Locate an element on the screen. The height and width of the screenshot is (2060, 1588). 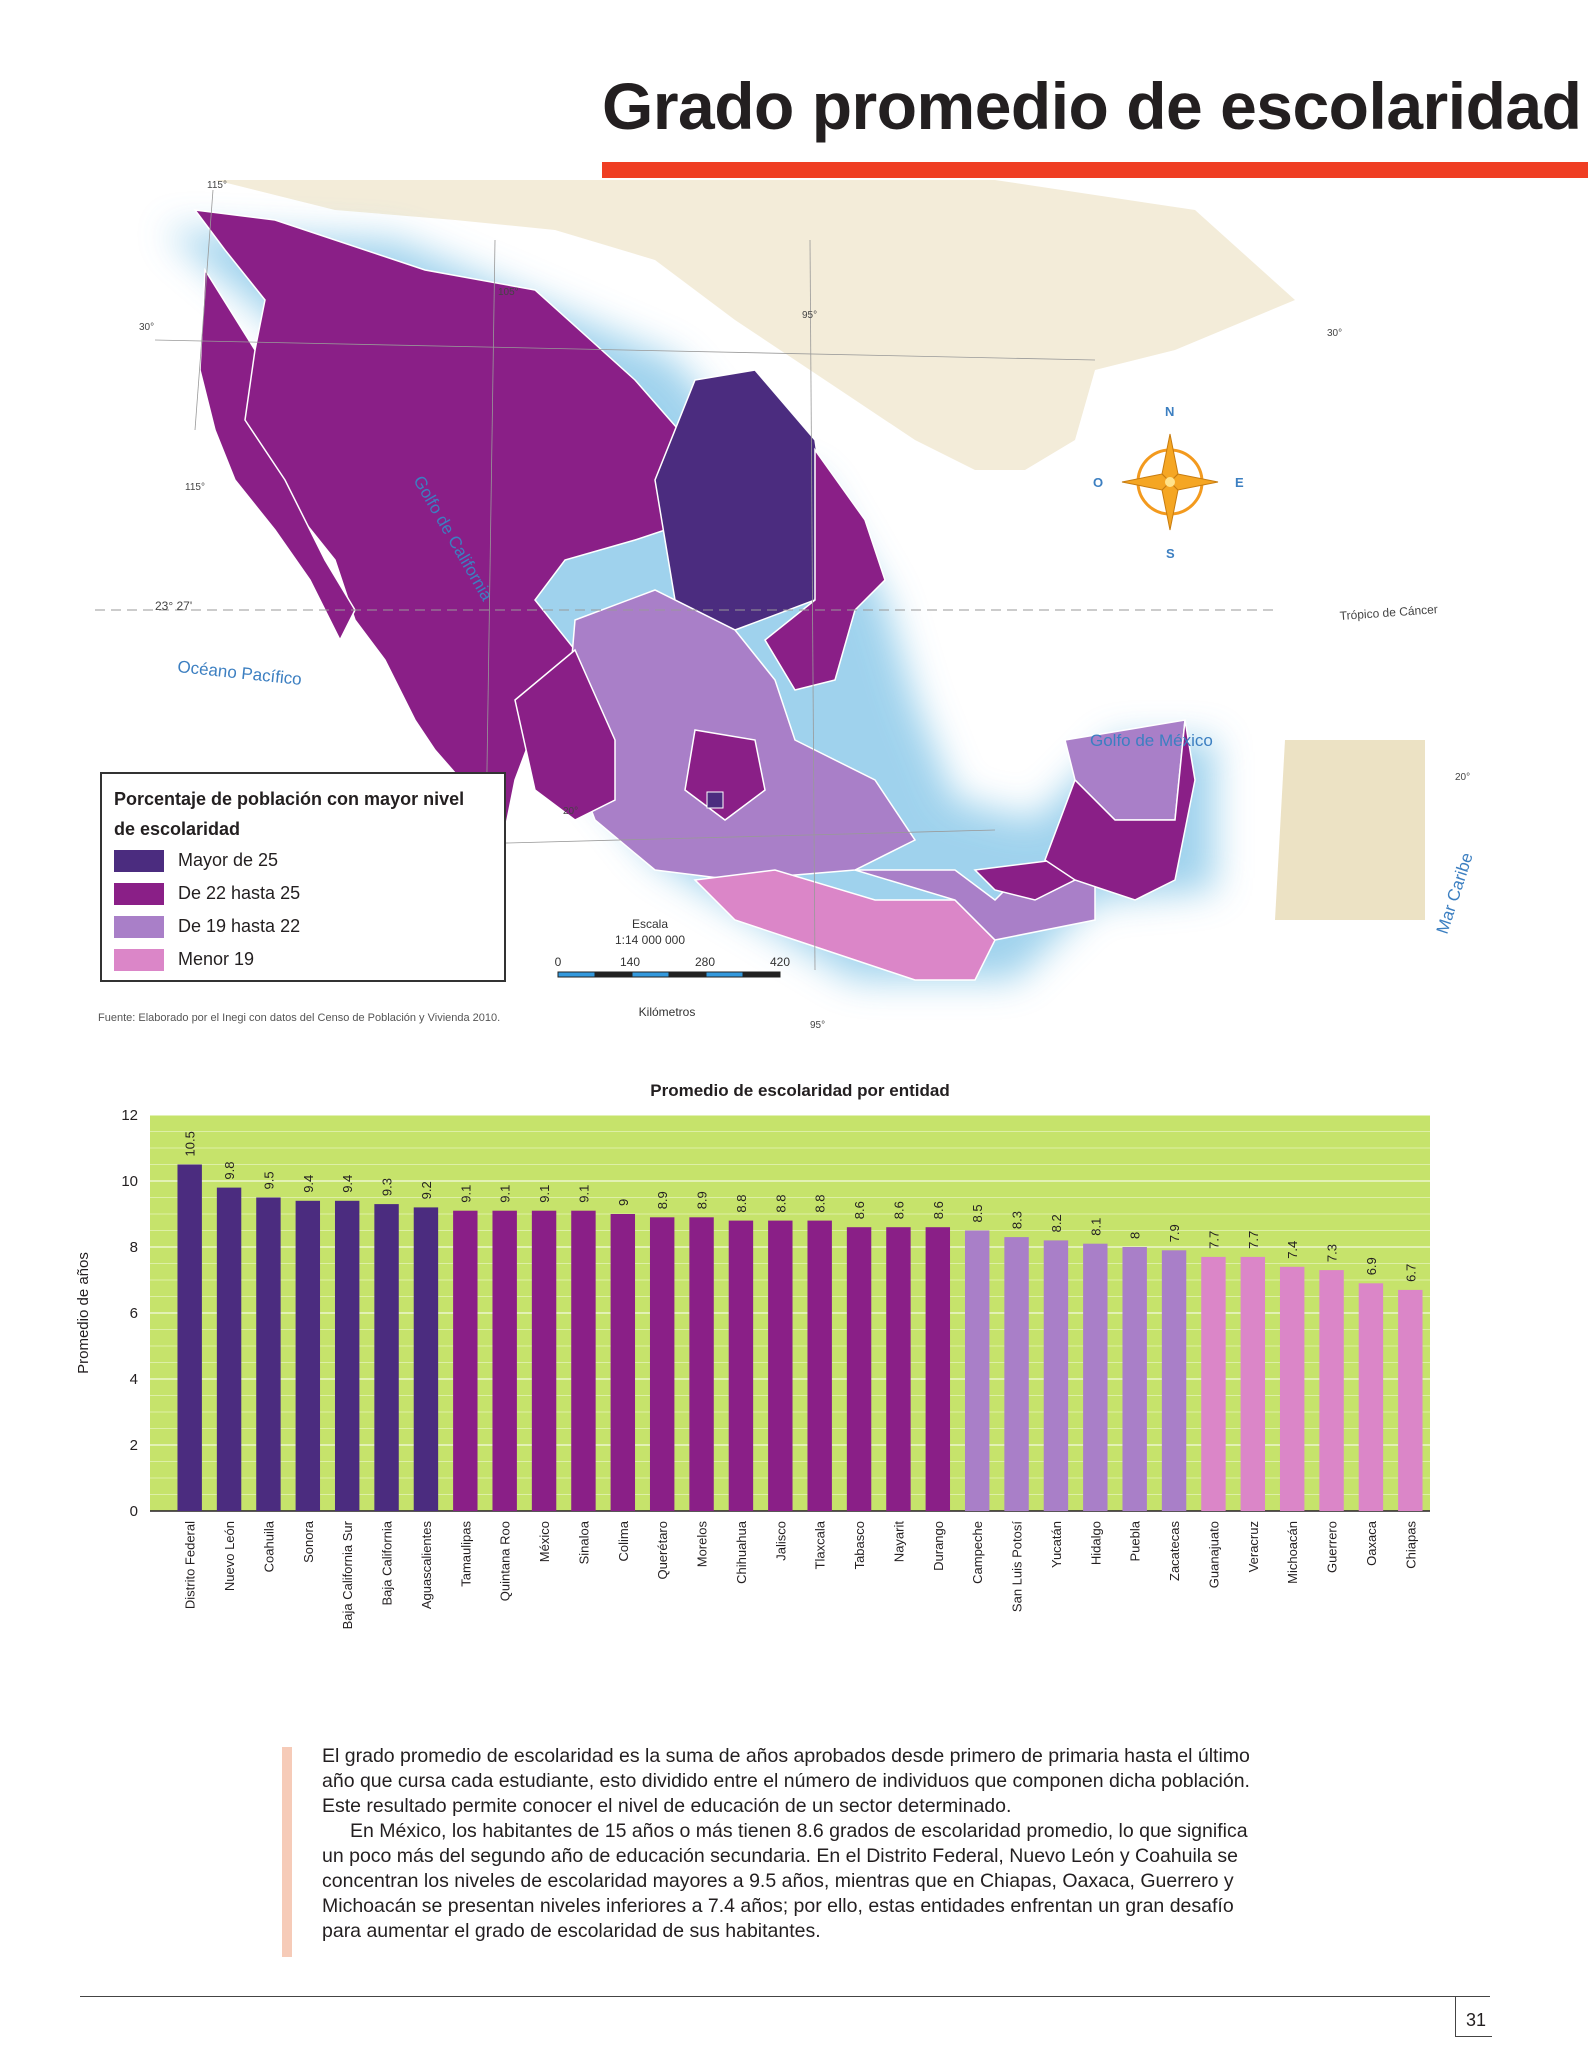
y-tick-label: 6 is located at coordinates (134, 1313).